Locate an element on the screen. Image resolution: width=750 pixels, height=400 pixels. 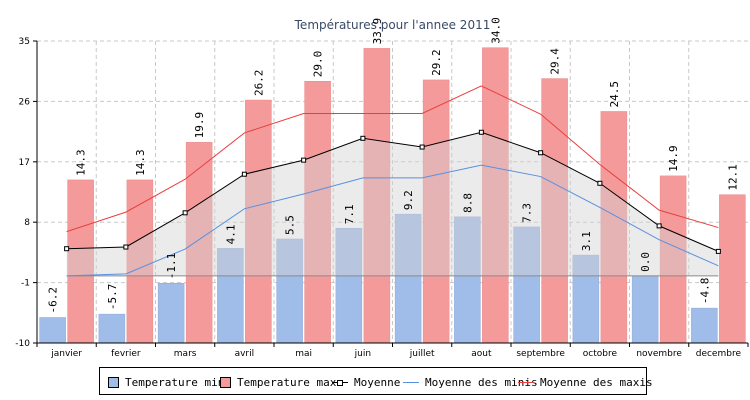
label-temperature-min: 3.1 is located at coordinates (586, 241).